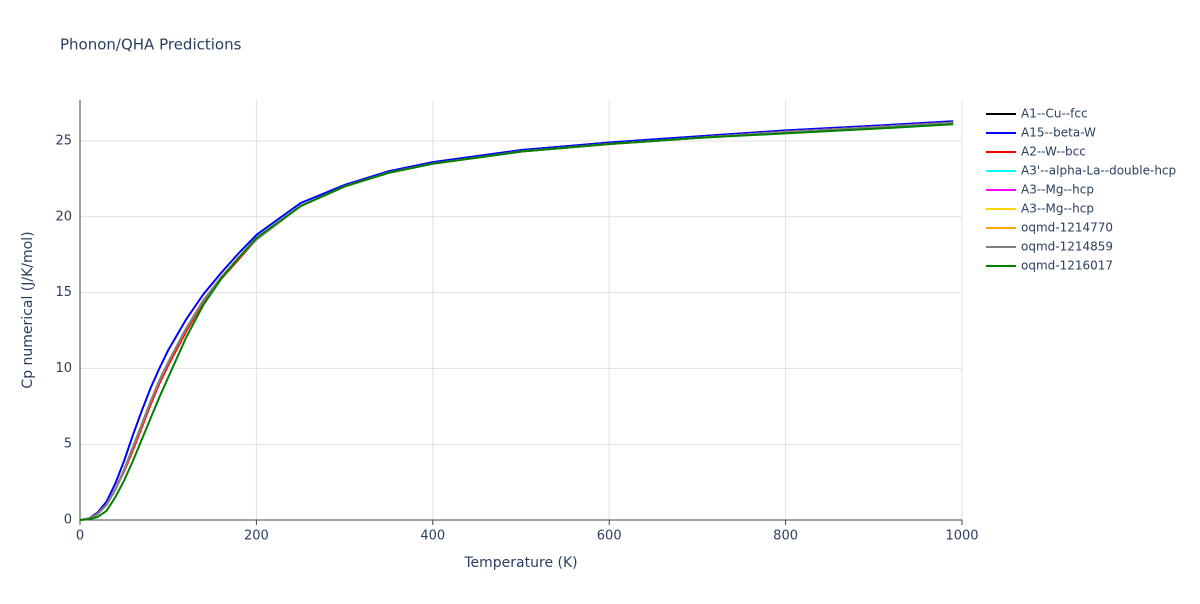 The width and height of the screenshot is (1200, 604). I want to click on x-tick-label: 1000, so click(961, 536).